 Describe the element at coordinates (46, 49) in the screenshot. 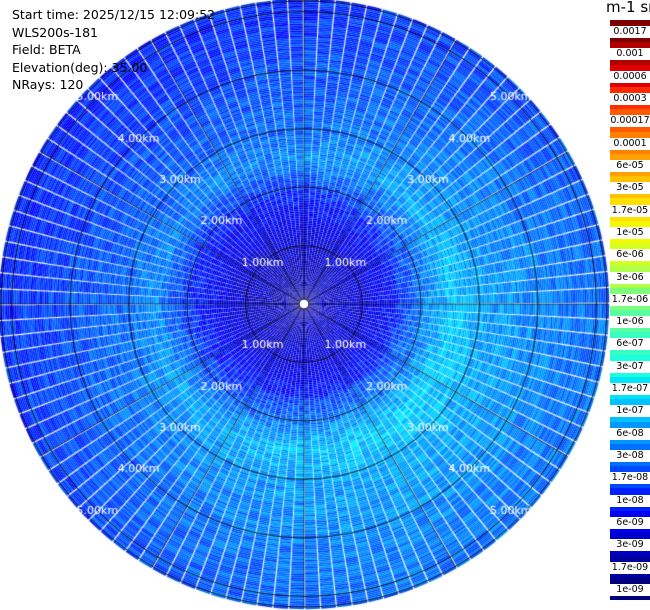

I see `field-name: Field: BETA` at that location.